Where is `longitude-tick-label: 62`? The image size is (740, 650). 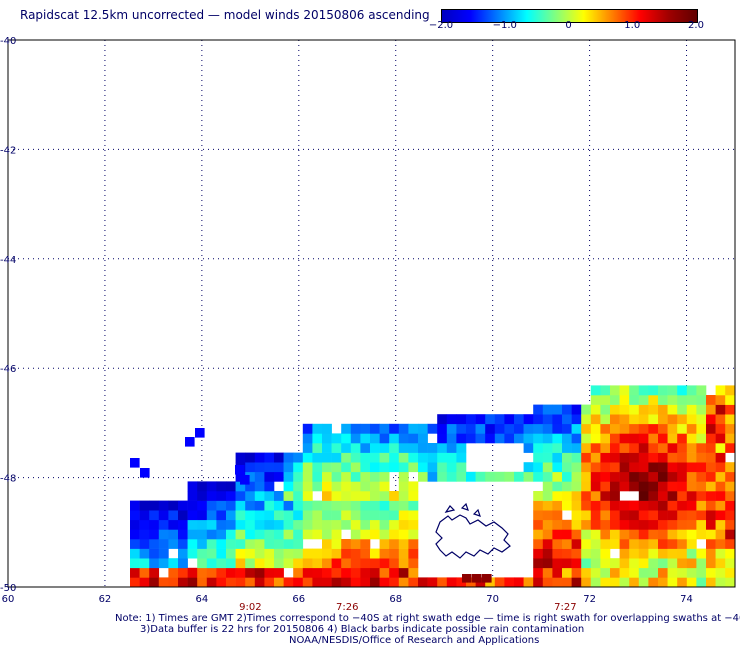
longitude-tick-label: 62 is located at coordinates (105, 599).